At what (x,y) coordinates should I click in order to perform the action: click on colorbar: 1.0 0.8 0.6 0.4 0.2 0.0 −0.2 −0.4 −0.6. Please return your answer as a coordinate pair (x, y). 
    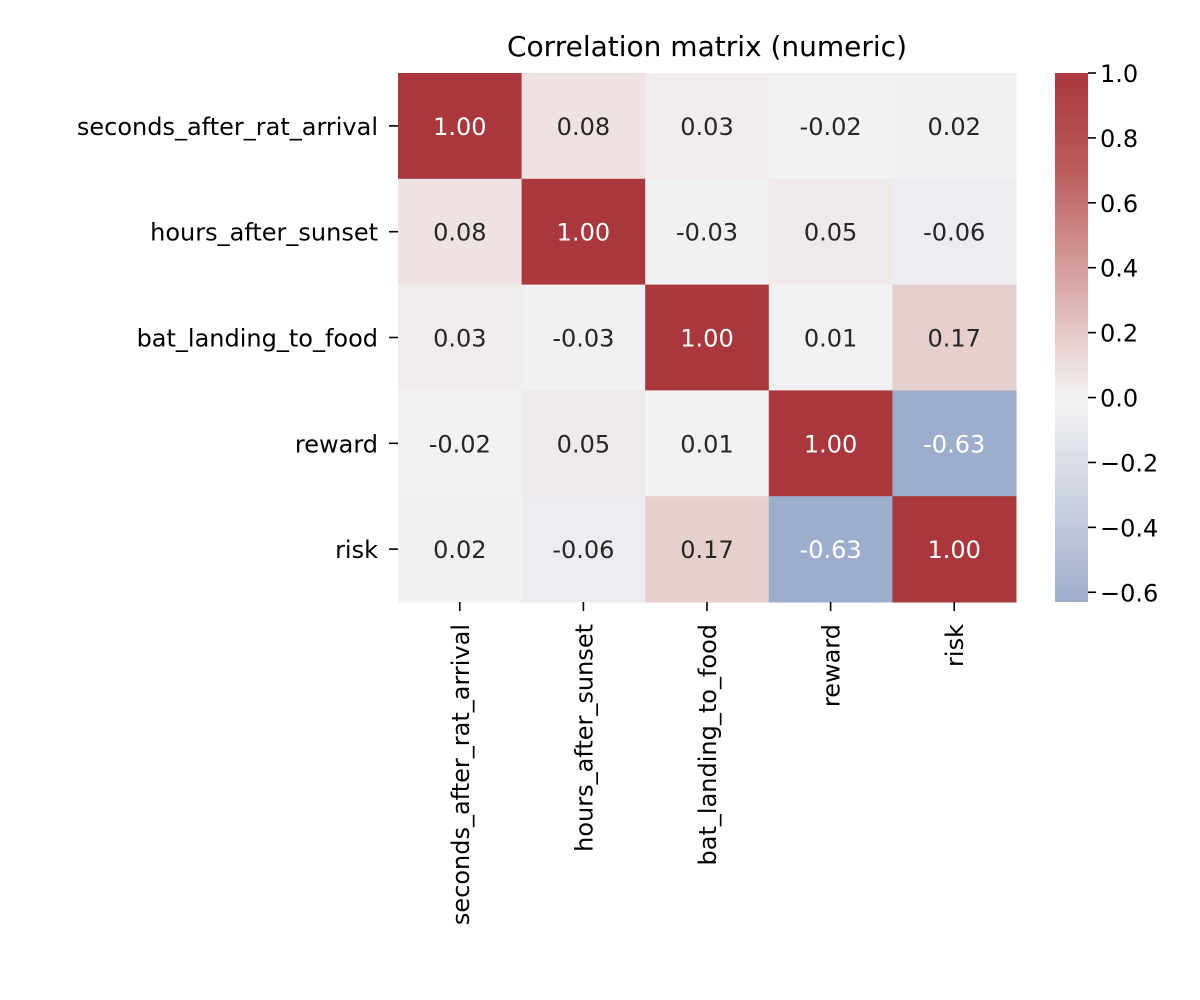
    Looking at the image, I should click on (1106, 333).